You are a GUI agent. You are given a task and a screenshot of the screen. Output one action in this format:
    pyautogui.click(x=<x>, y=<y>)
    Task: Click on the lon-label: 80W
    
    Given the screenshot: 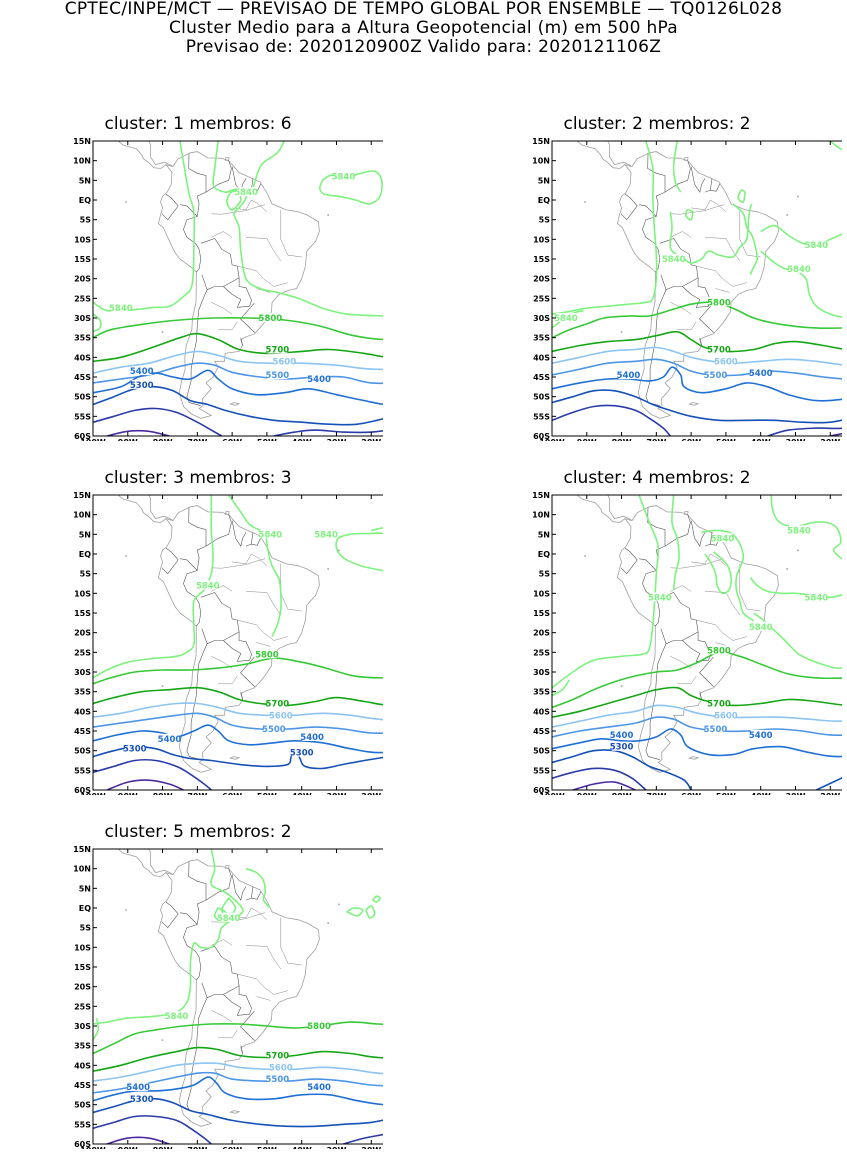 What is the action you would take?
    pyautogui.click(x=163, y=793)
    